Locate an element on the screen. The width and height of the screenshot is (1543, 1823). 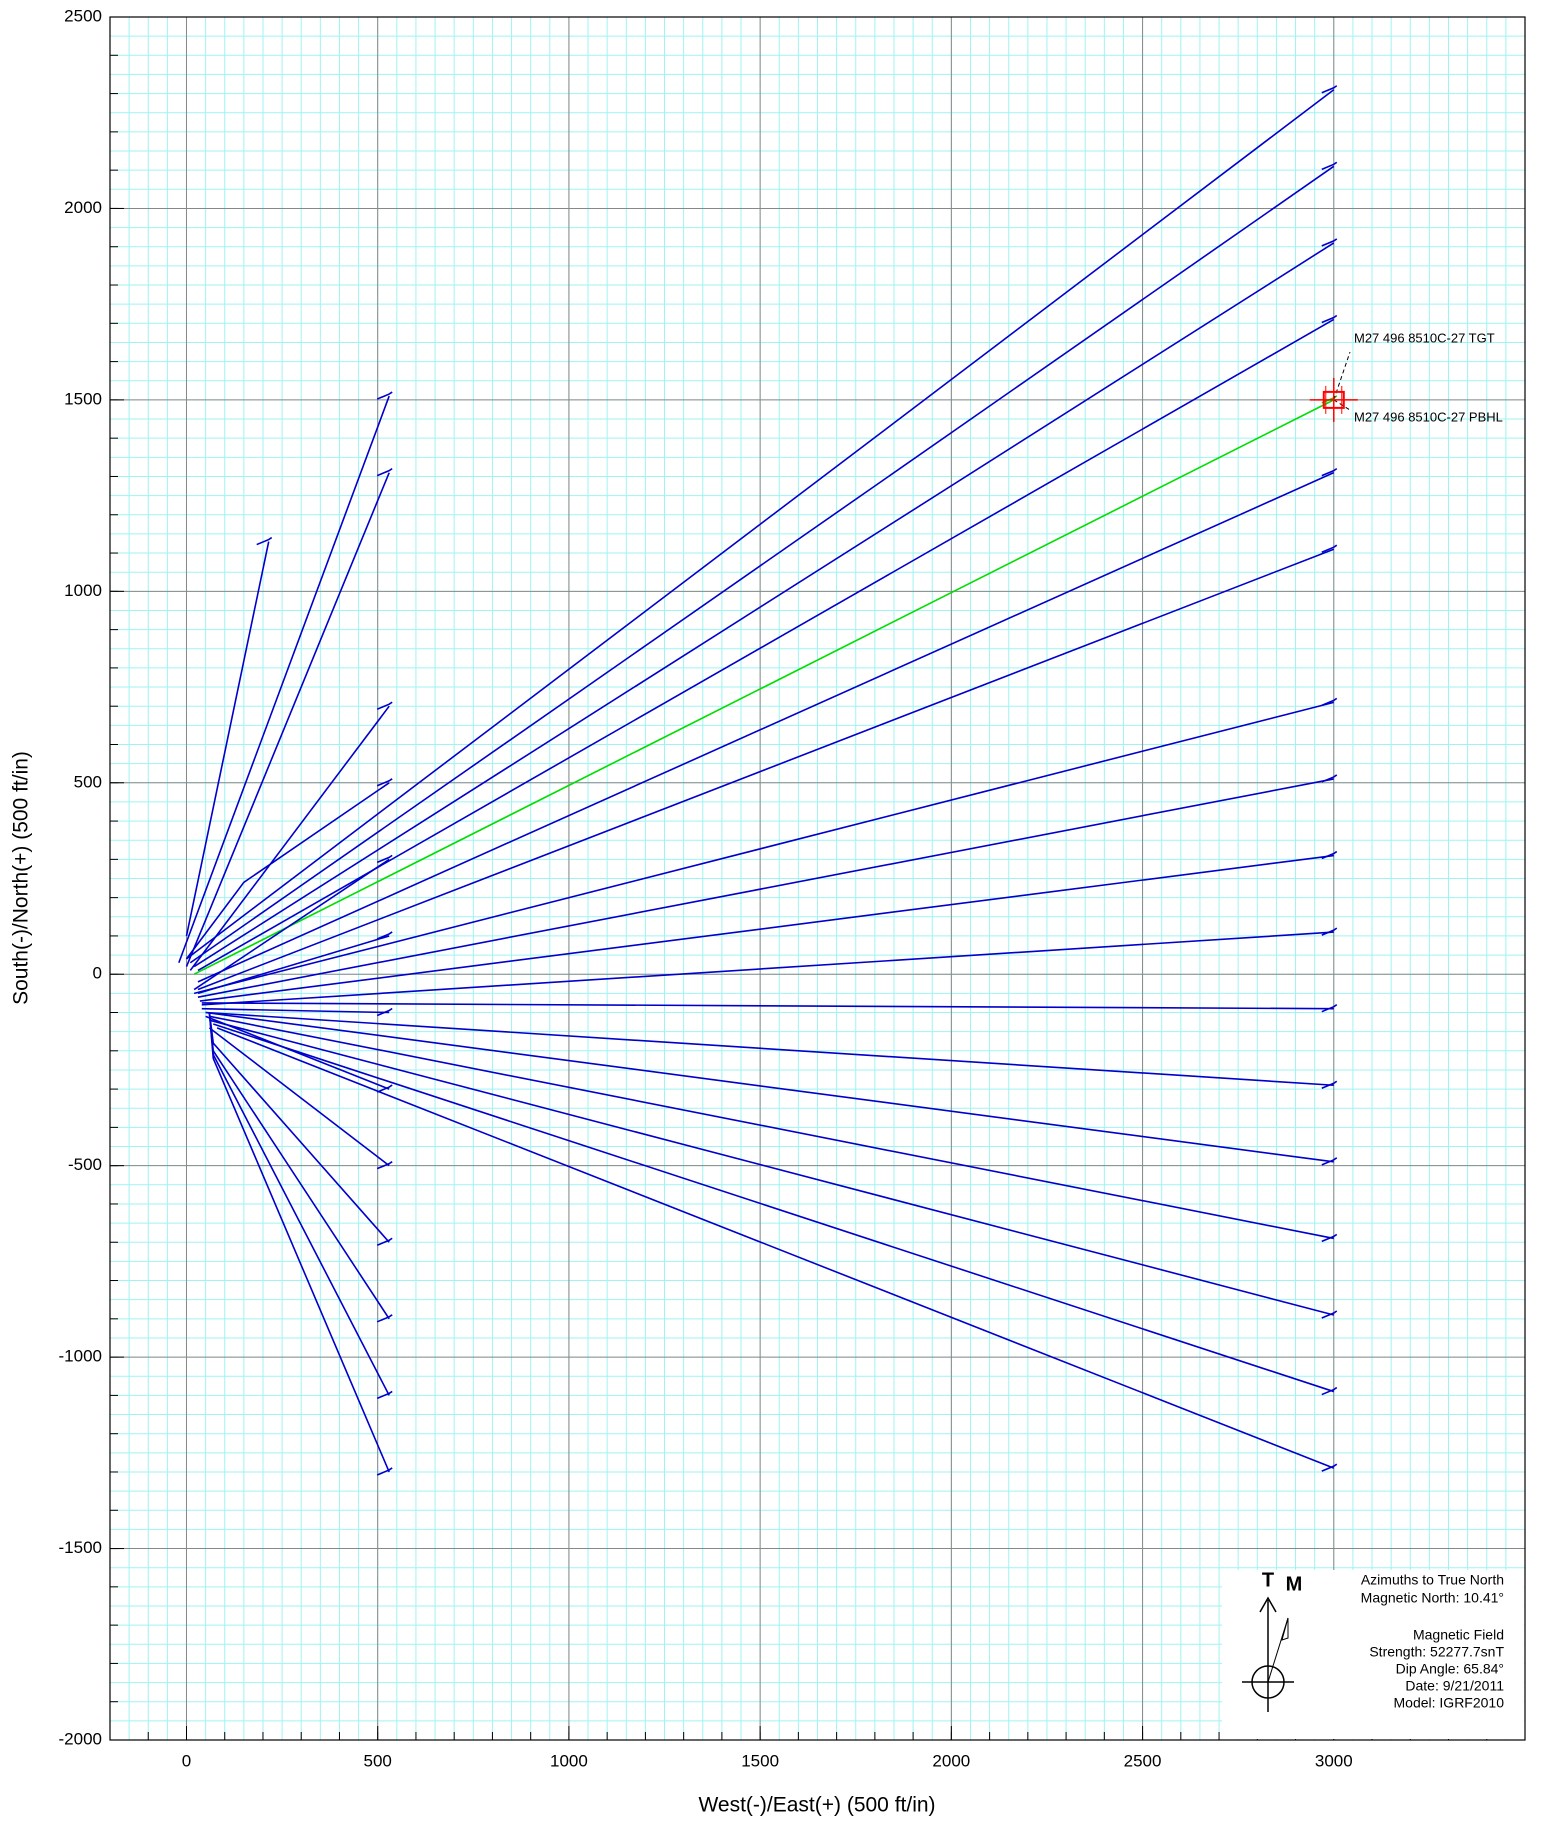
x-tick-label: 2000 is located at coordinates (951, 1760).